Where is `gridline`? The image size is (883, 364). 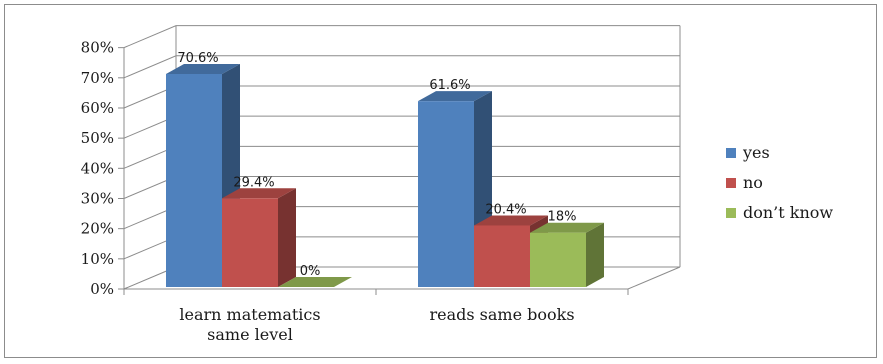 gridline is located at coordinates (401, 37).